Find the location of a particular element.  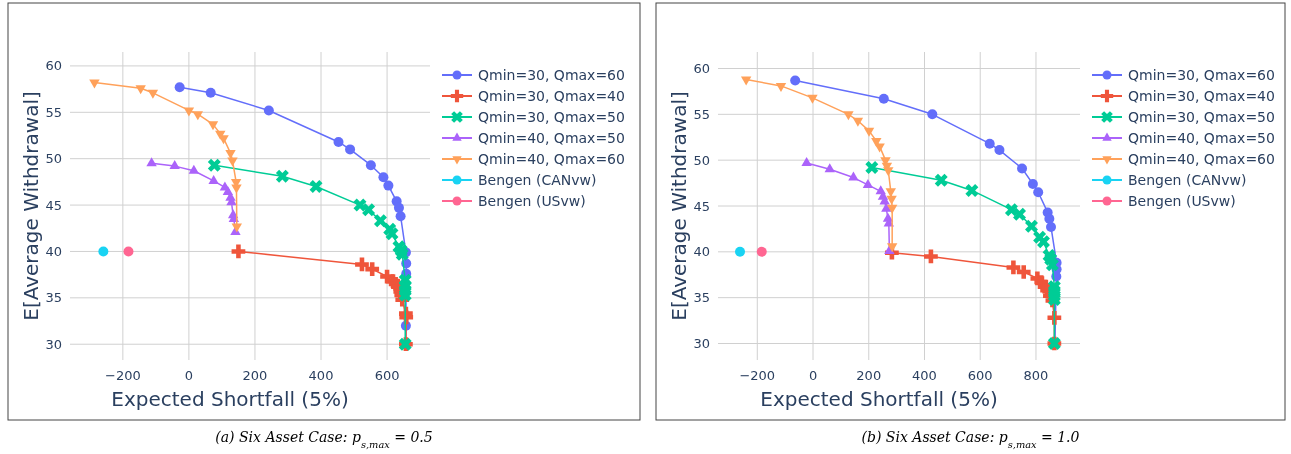

text: (b) Six Asset Case: p$_{s,max}$ = 1.0 is located at coordinates (970, 439).